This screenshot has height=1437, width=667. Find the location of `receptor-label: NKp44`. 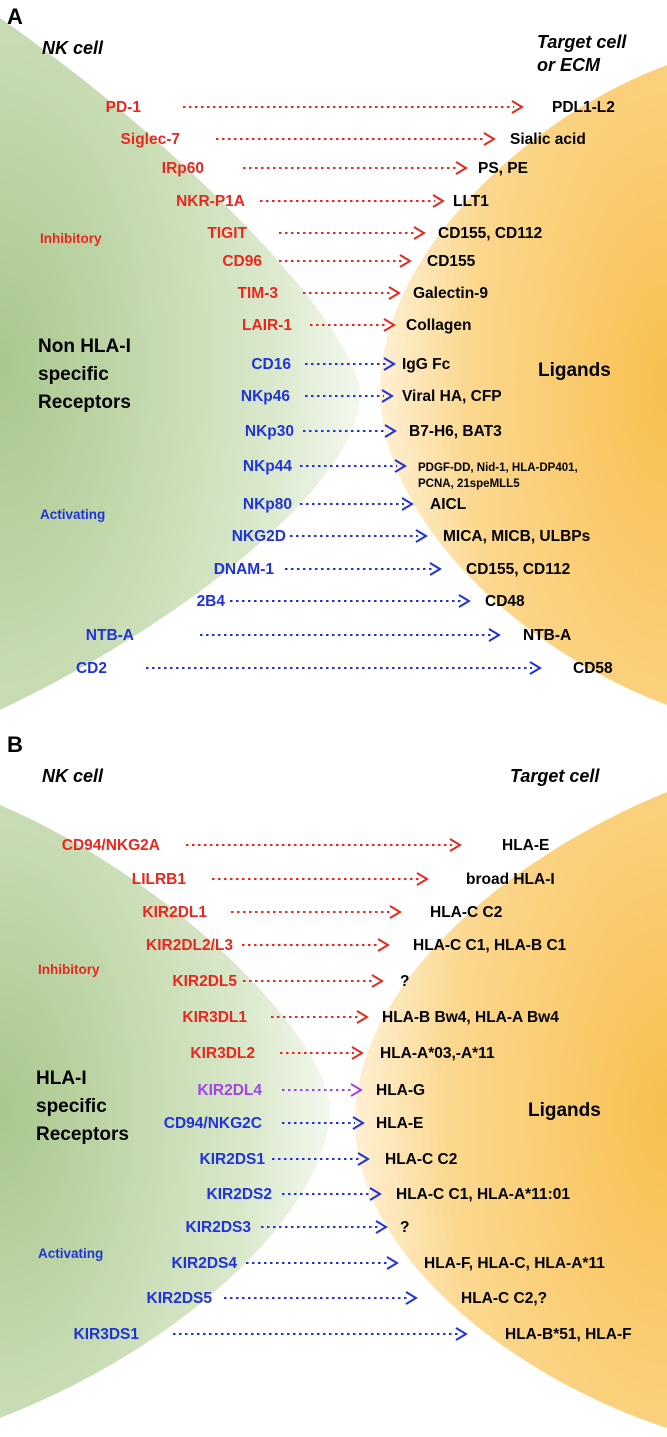

receptor-label: NKp44 is located at coordinates (267, 466).